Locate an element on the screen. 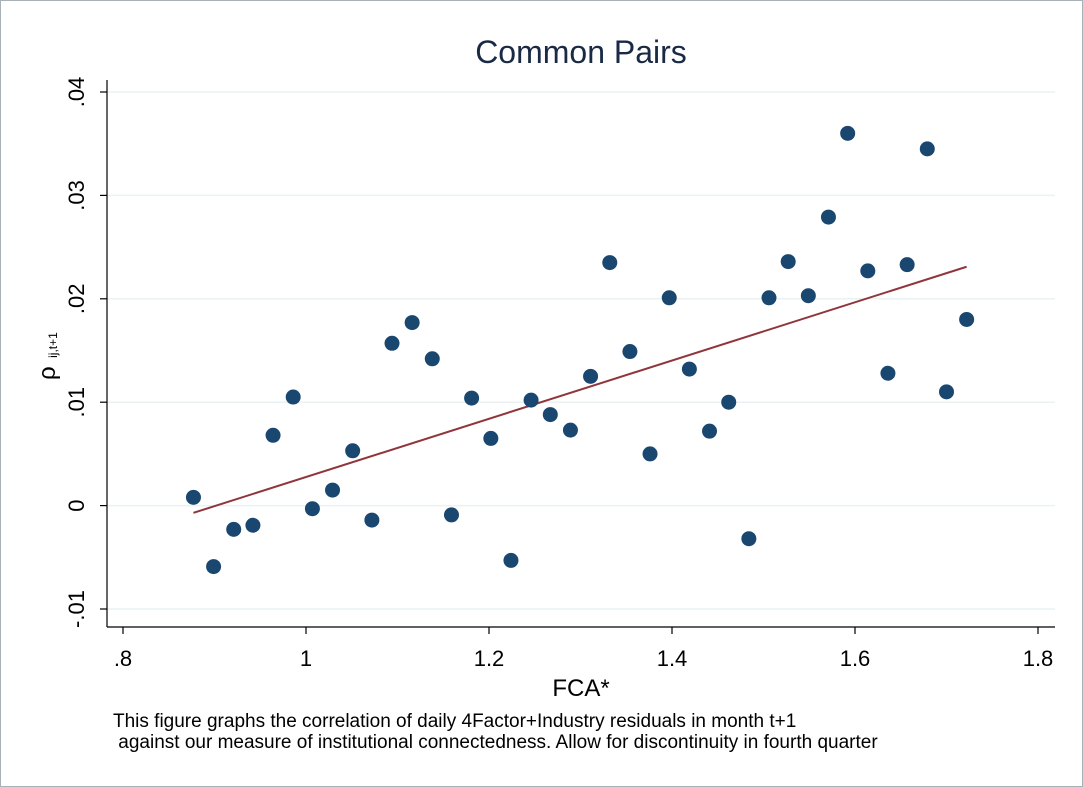 The image size is (1083, 787). x-tick-label: 1.6 is located at coordinates (855, 658).